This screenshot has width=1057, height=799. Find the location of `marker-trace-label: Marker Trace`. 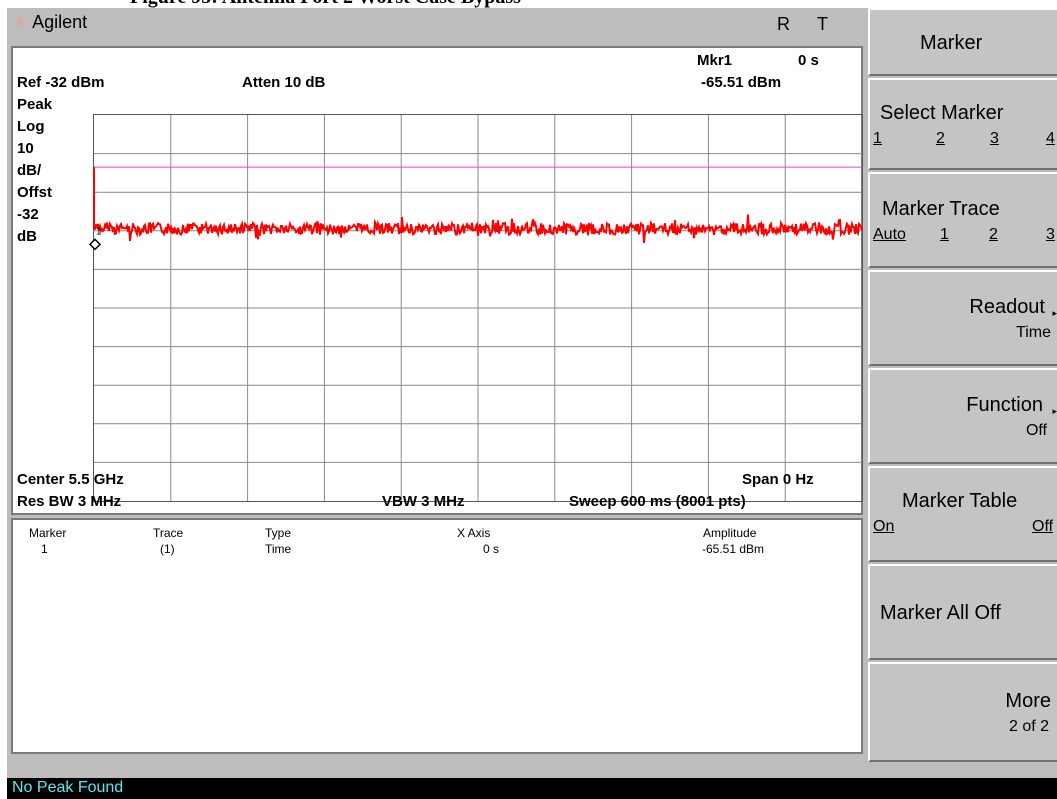

marker-trace-label: Marker Trace is located at coordinates (941, 209).